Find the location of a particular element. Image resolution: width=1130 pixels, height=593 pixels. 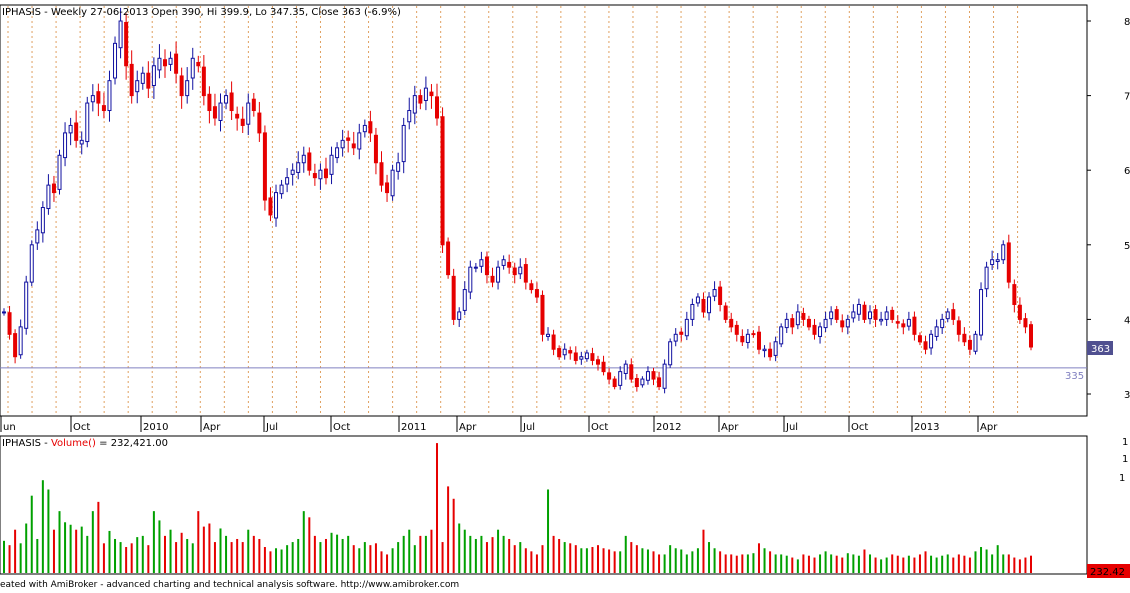

last-volume-badge is located at coordinates (1108, 571).